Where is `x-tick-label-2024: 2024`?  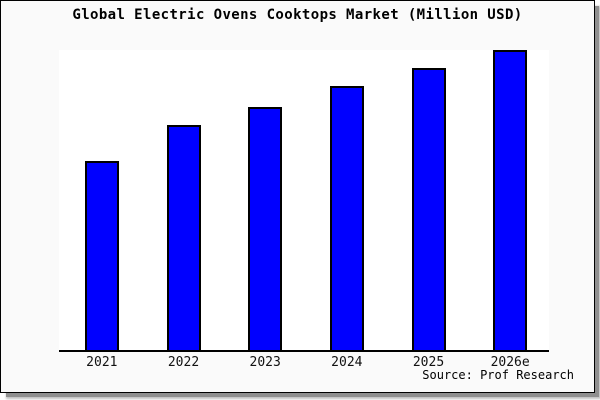
x-tick-label-2024: 2024 is located at coordinates (347, 362).